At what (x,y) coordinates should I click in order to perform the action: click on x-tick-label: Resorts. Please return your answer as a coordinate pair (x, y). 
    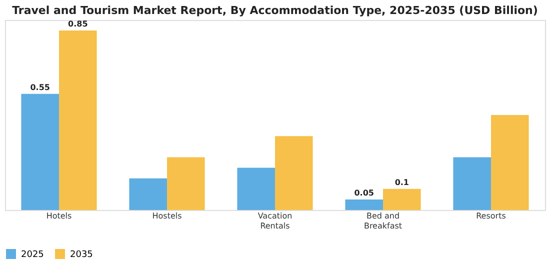
    Looking at the image, I should click on (491, 216).